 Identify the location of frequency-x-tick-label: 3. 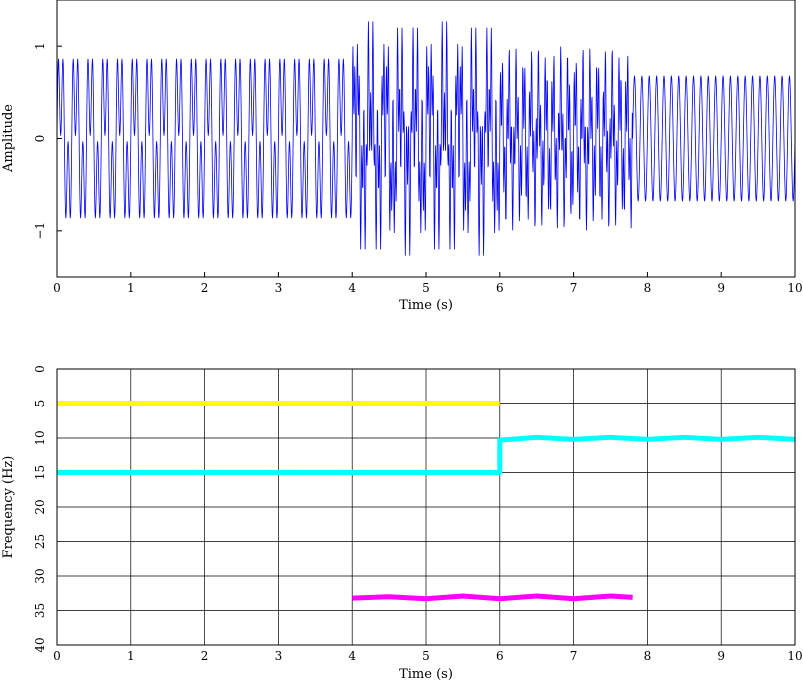
(279, 656).